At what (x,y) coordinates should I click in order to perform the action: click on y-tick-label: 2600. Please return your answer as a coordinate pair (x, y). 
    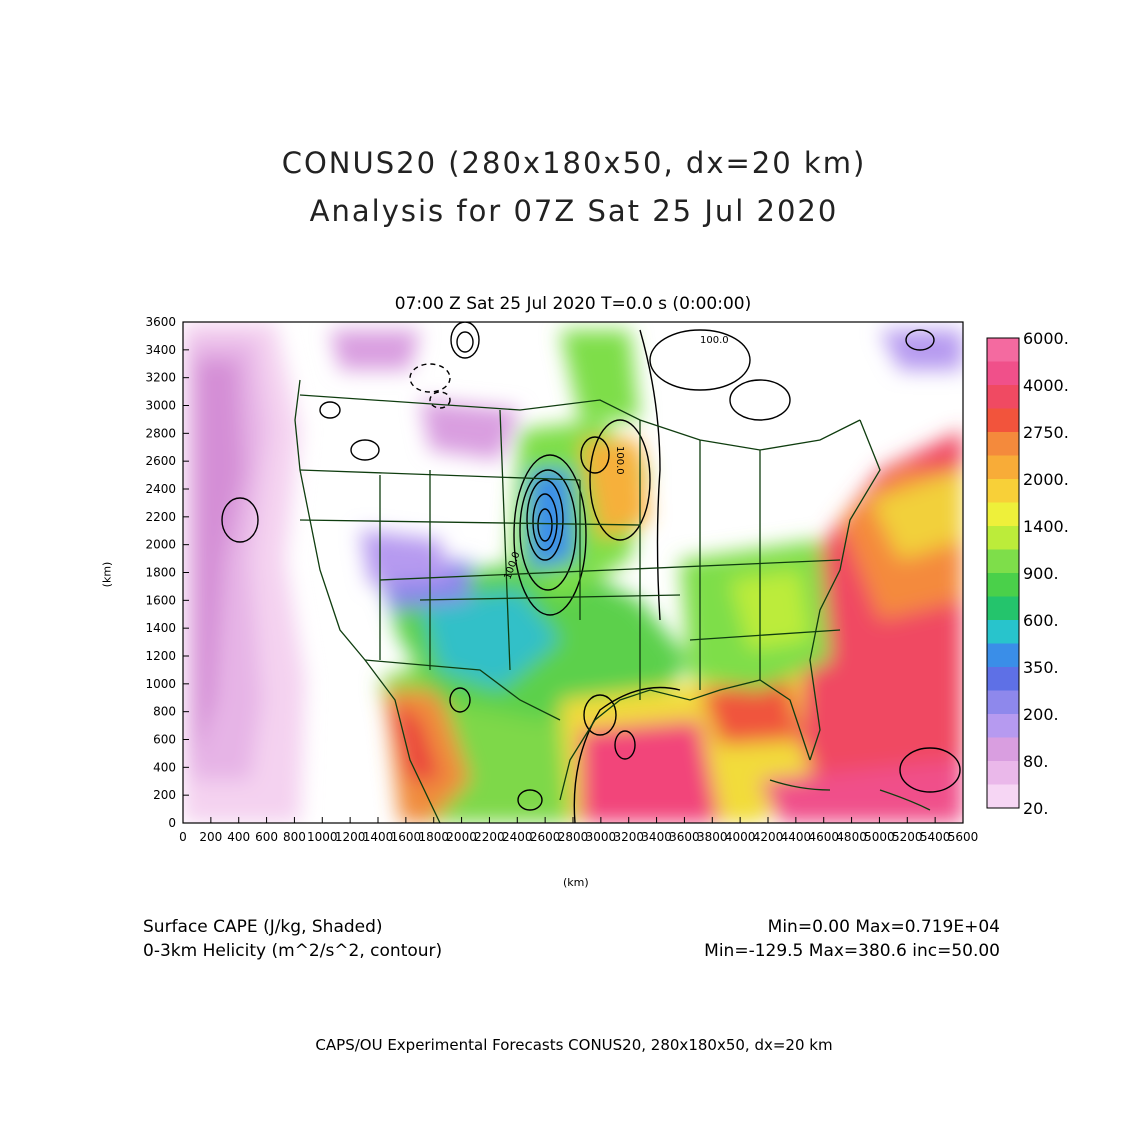
    Looking at the image, I should click on (160, 461).